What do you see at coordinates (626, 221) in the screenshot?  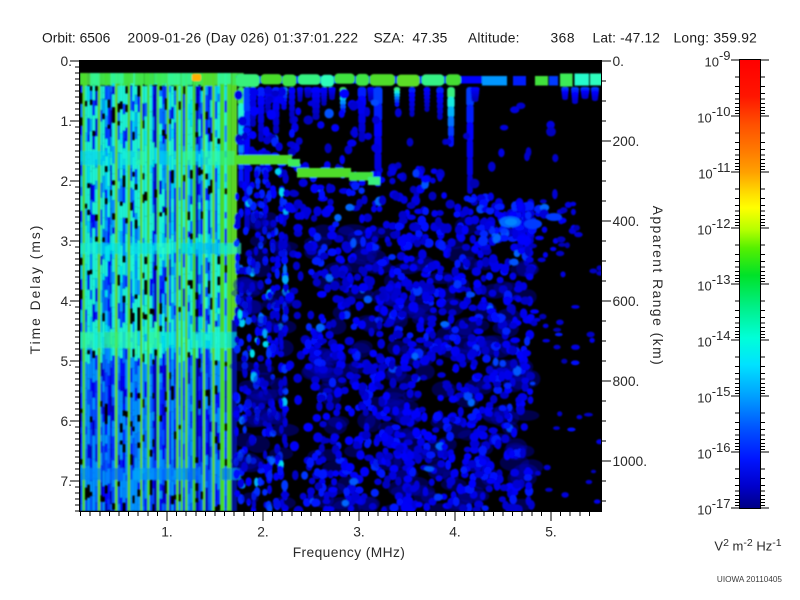 I see `svg-text: 400.` at bounding box center [626, 221].